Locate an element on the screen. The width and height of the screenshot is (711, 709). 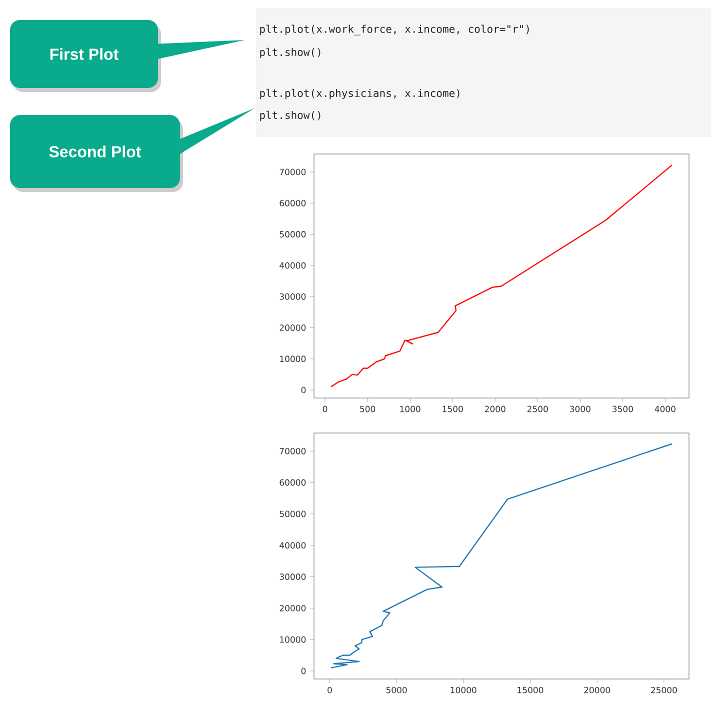
text: First Plot is located at coordinates (84, 54).